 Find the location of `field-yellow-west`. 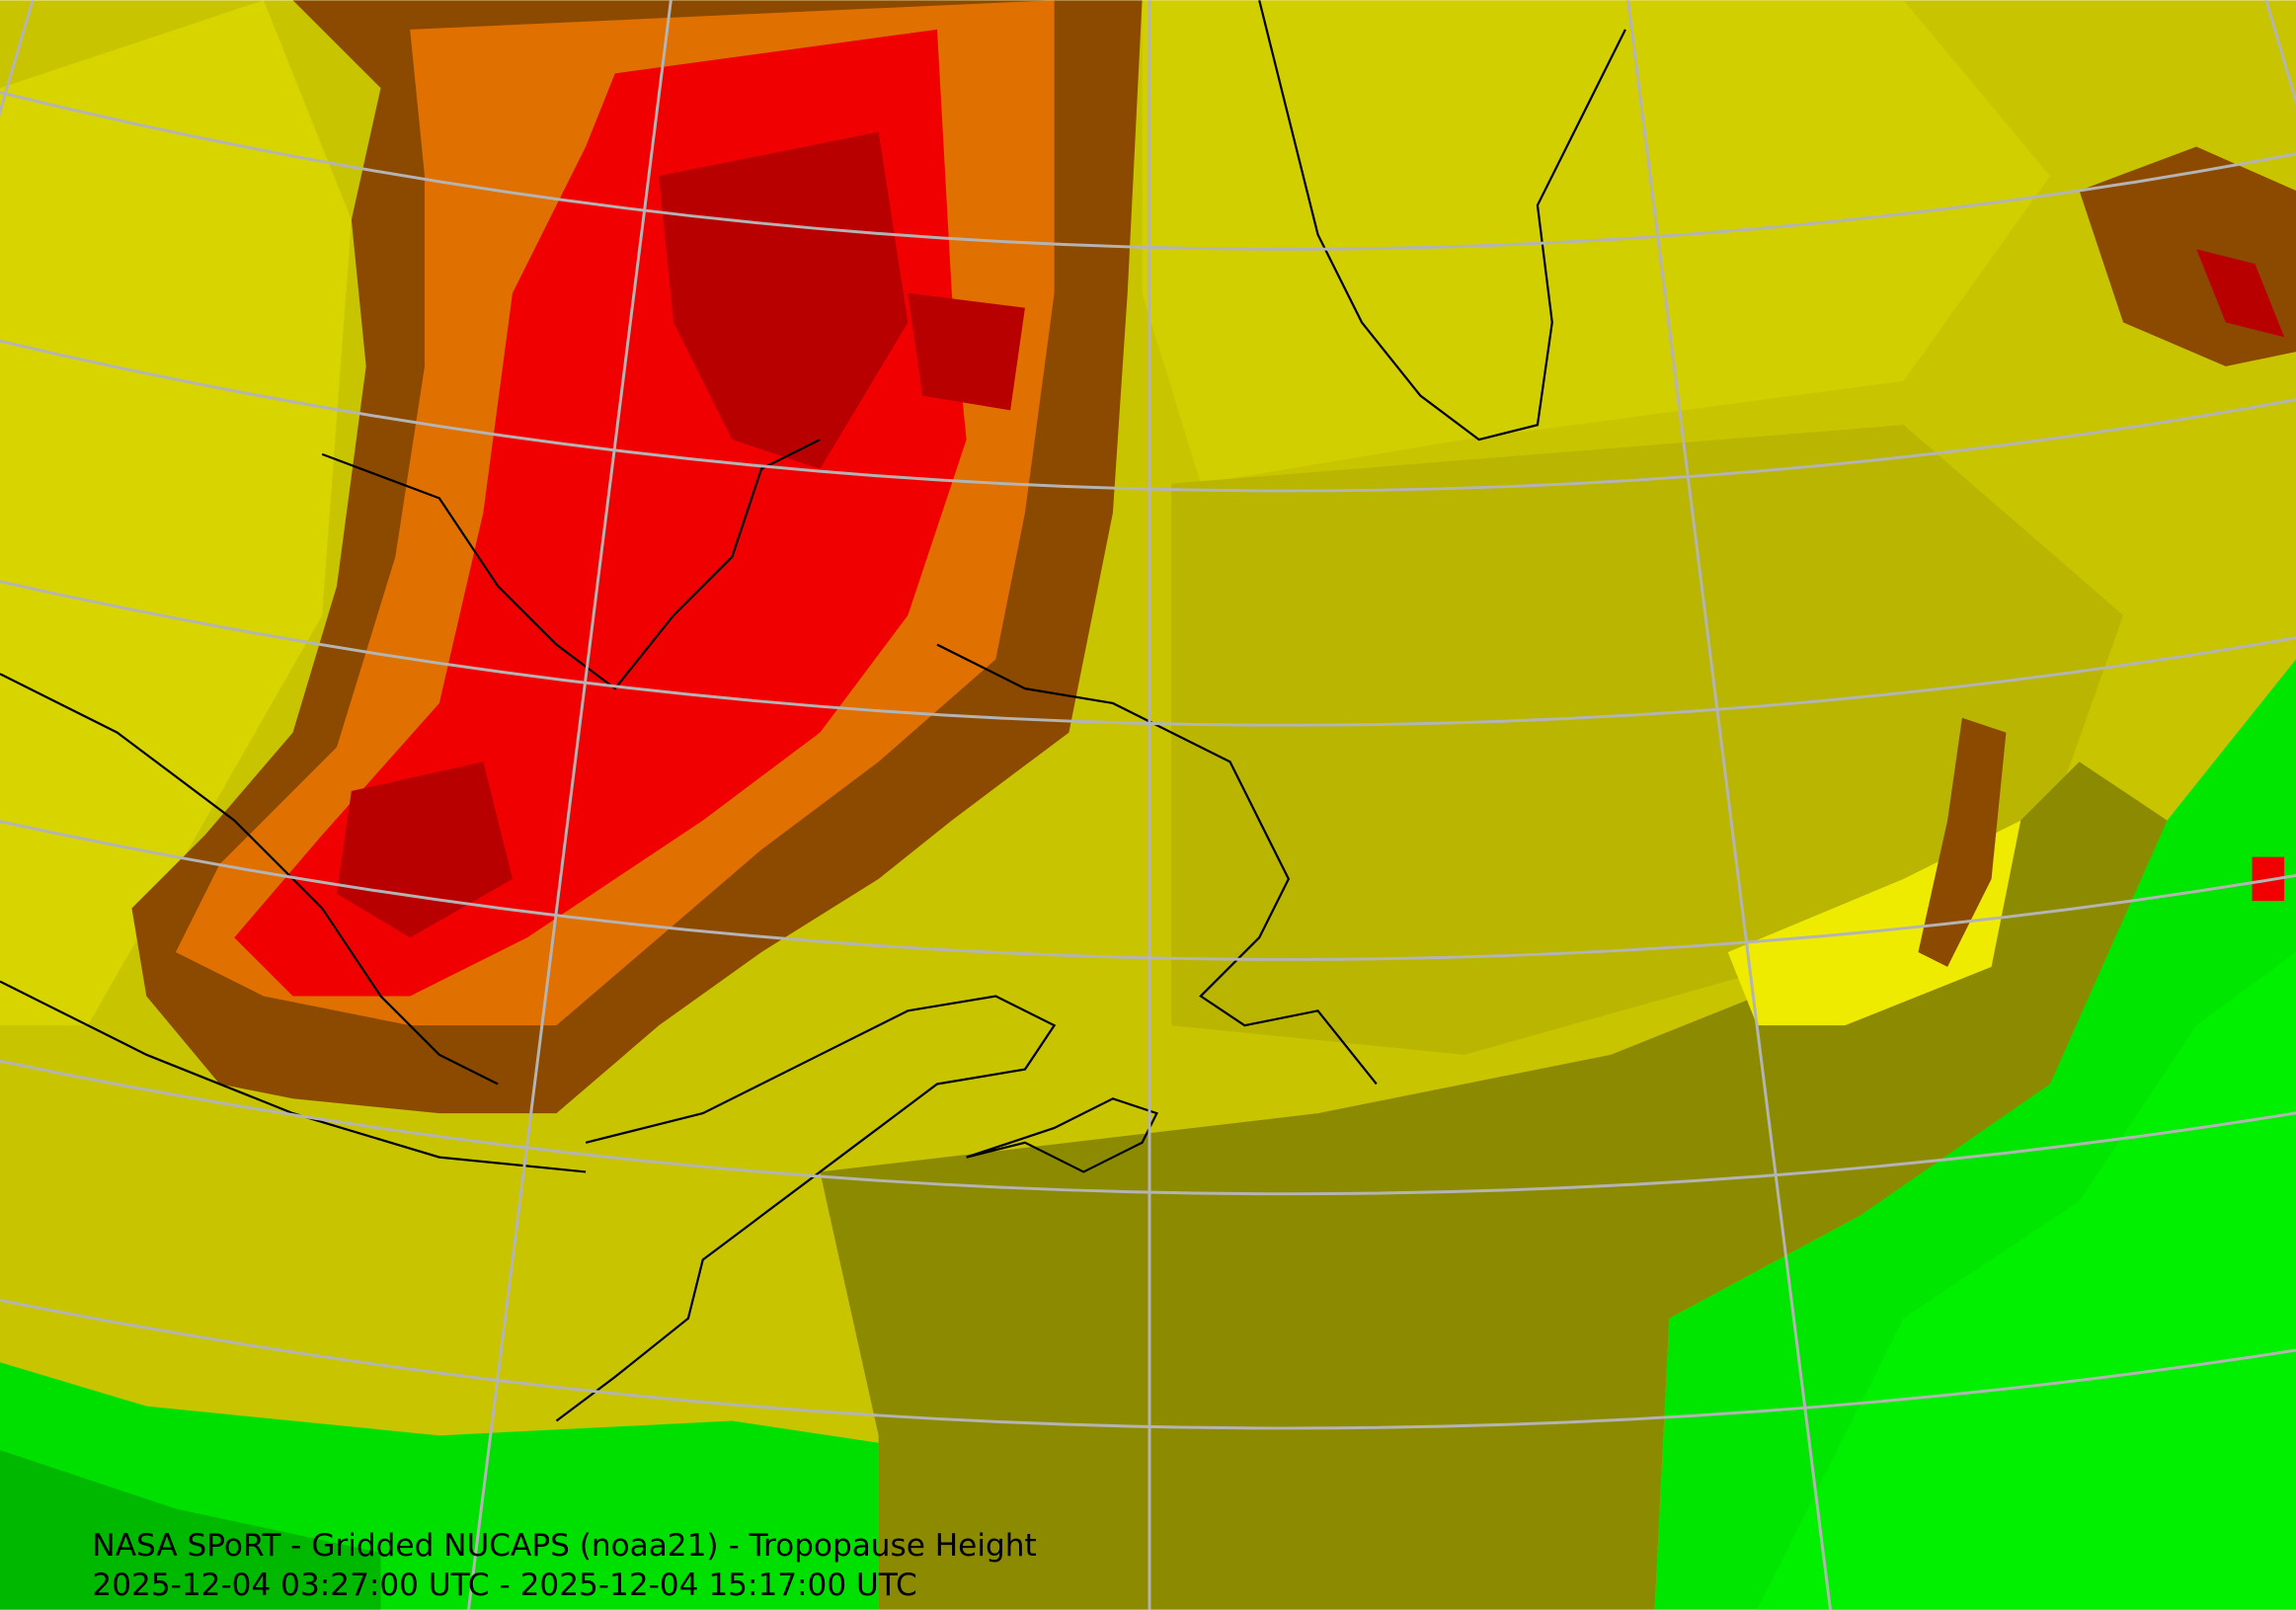

field-yellow-west is located at coordinates (176, 513).